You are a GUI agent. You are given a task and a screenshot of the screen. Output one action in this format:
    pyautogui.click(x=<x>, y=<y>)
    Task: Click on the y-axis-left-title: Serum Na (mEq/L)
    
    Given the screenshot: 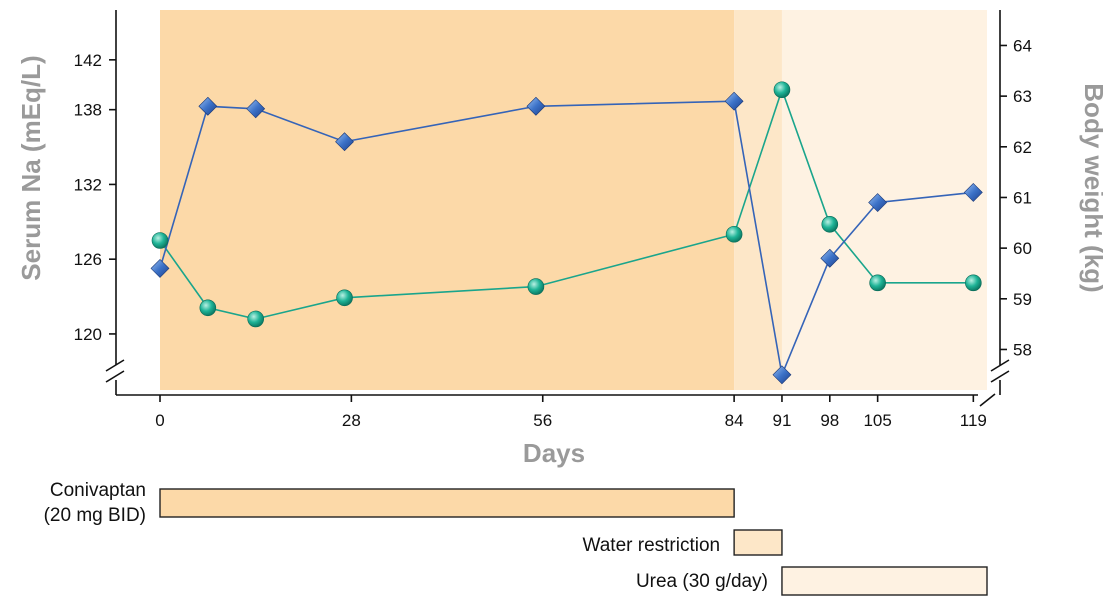 What is the action you would take?
    pyautogui.click(x=31, y=167)
    